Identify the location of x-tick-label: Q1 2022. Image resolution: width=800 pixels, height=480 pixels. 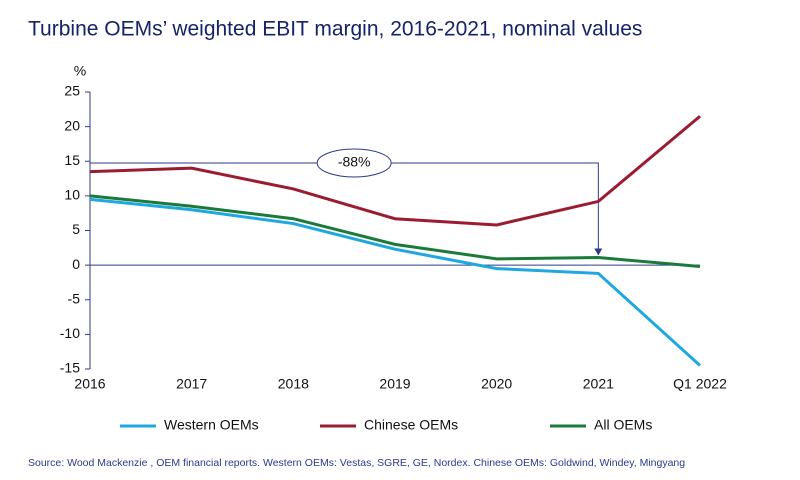
(700, 384).